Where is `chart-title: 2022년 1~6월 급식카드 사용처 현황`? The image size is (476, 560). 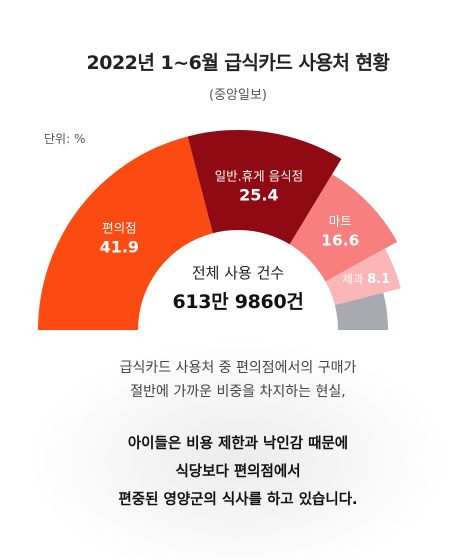 chart-title: 2022년 1~6월 급식카드 사용처 현황 is located at coordinates (238, 63).